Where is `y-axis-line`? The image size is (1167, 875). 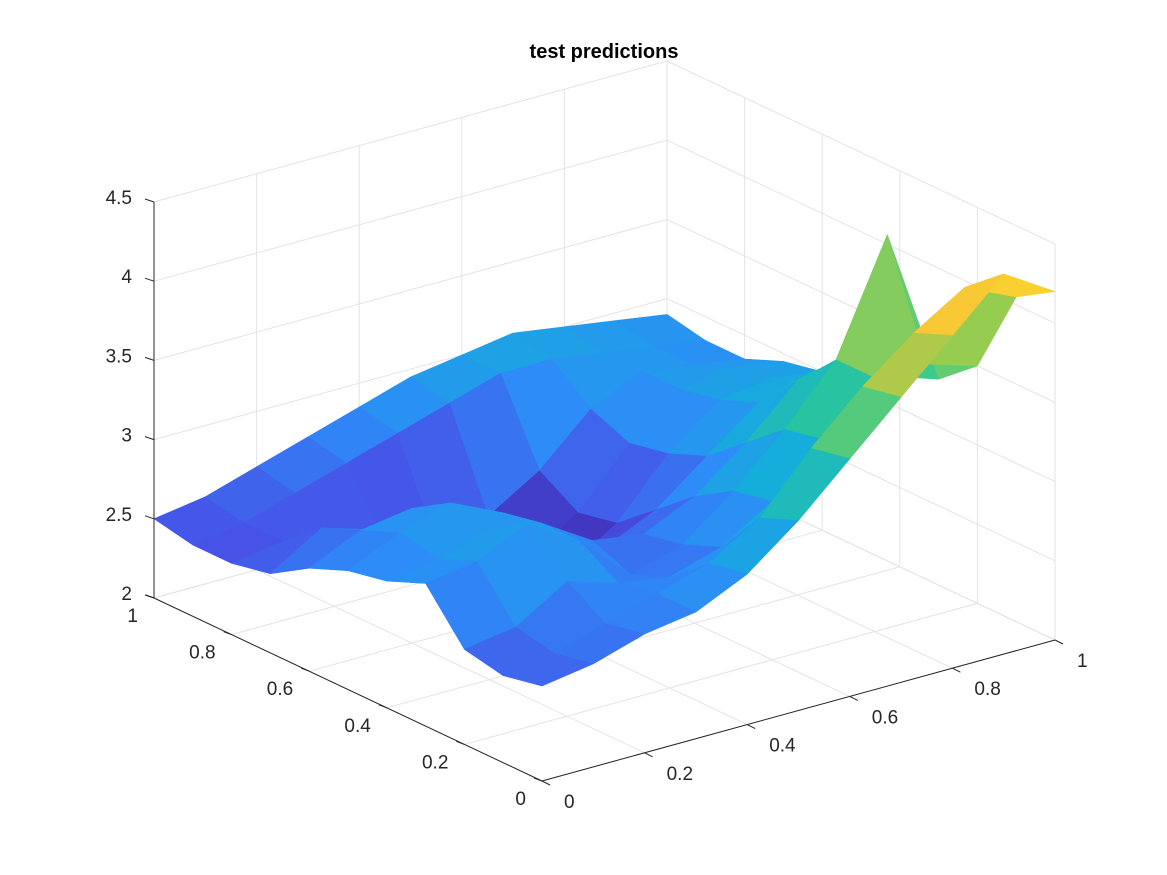 y-axis-line is located at coordinates (348, 689).